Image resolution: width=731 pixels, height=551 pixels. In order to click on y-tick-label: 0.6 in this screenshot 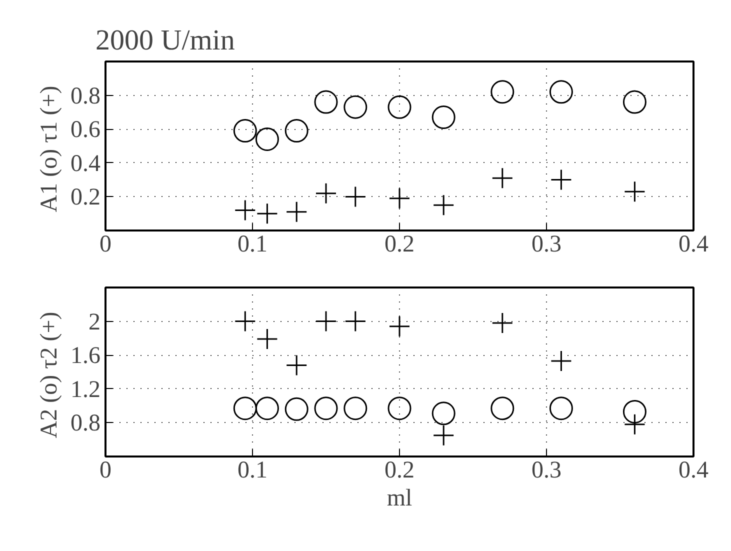, I will do `click(85, 130)`.